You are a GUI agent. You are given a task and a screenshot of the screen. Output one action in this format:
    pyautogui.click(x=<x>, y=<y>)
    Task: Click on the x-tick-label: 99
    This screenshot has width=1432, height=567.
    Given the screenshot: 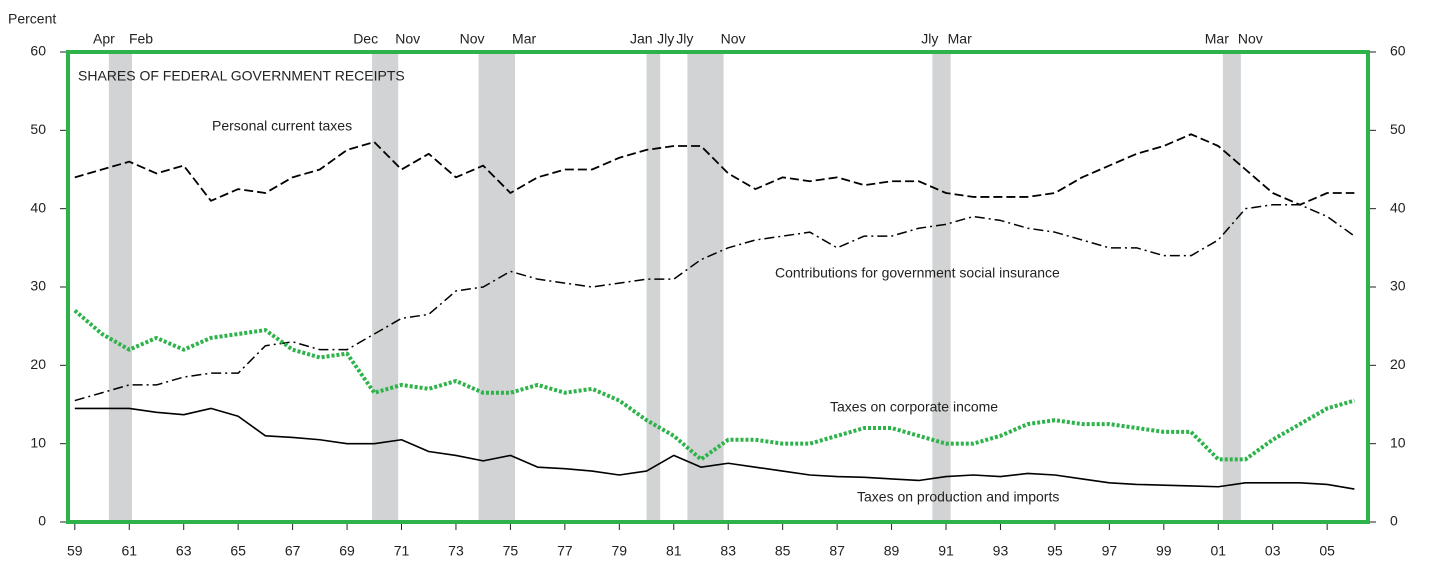 What is the action you would take?
    pyautogui.click(x=1164, y=551)
    